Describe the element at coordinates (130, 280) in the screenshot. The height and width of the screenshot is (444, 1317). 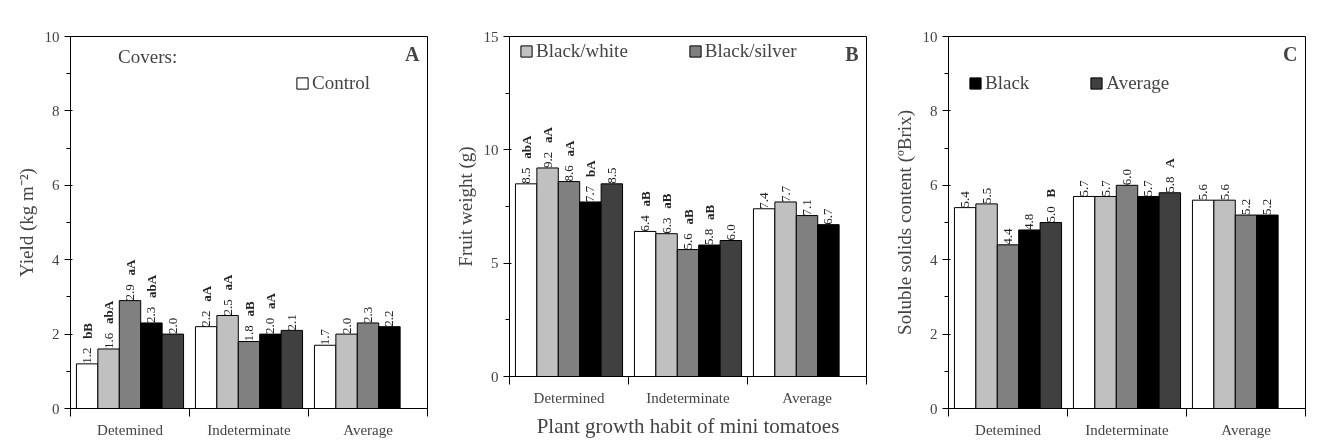
I see `text: 2.9 aA` at that location.